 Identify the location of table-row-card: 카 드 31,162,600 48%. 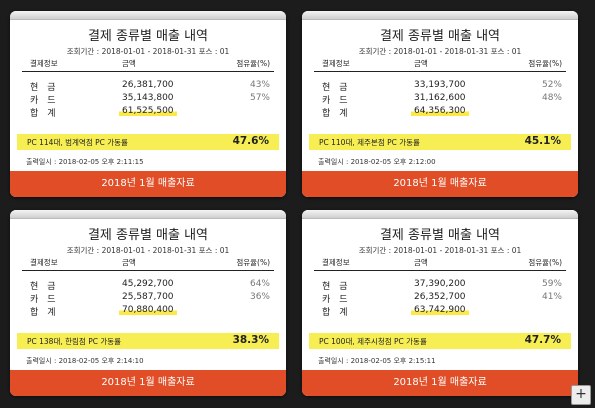
(440, 98).